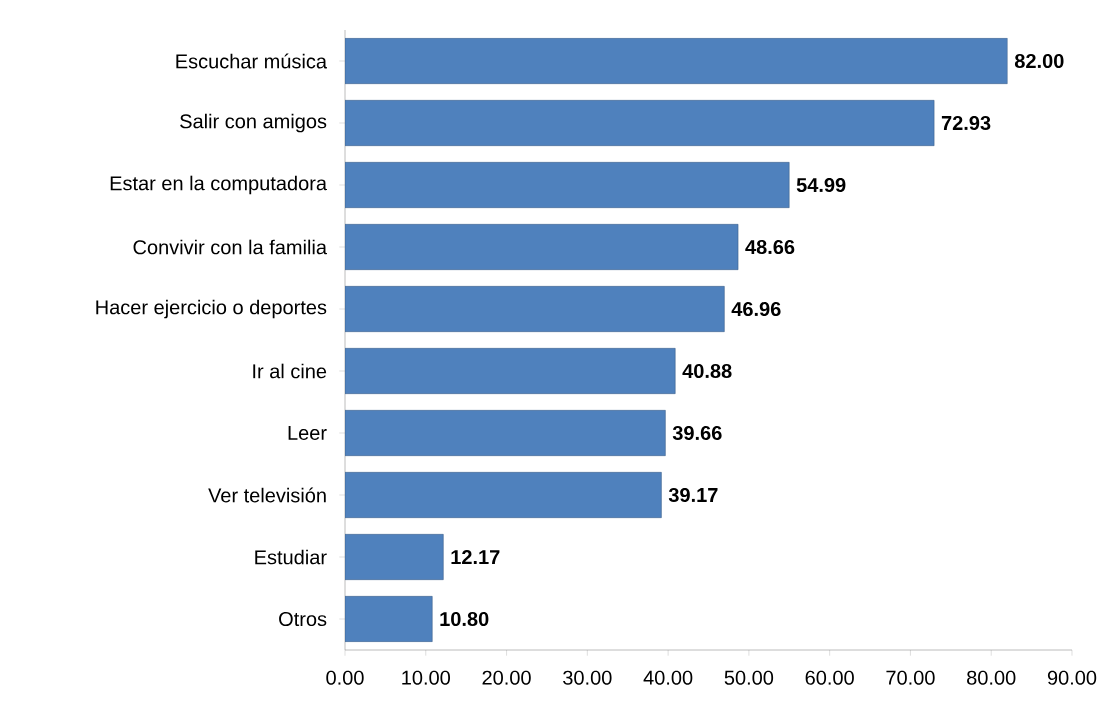 The width and height of the screenshot is (1110, 704). What do you see at coordinates (749, 677) in the screenshot?
I see `x-tick-label: 50.00` at bounding box center [749, 677].